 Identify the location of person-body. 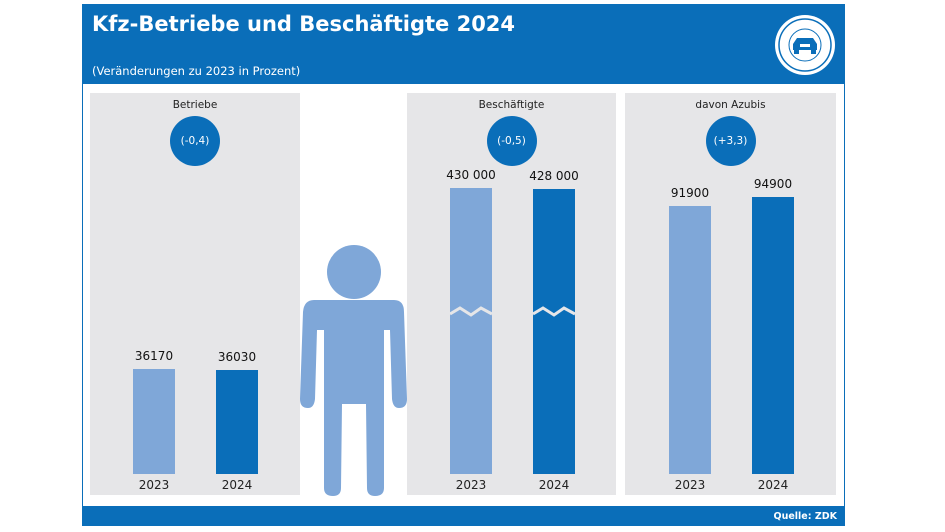
(353, 398).